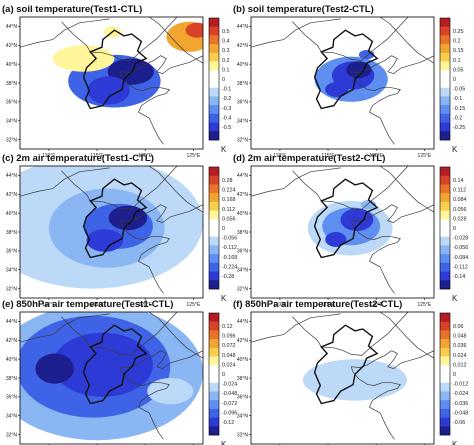  What do you see at coordinates (229, 258) in the screenshot?
I see `colorbar-tick-label: -0.168` at bounding box center [229, 258].